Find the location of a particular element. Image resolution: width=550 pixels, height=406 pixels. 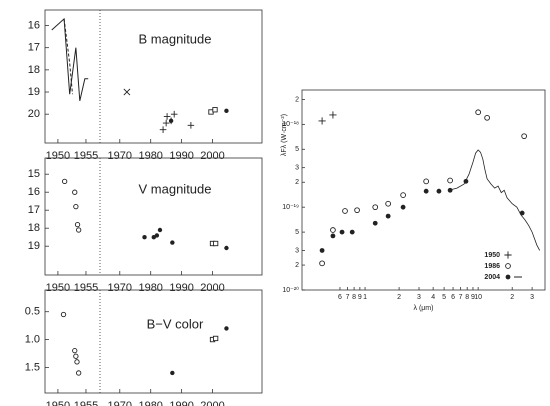

x-tick-label: 5 is located at coordinates (444, 297).